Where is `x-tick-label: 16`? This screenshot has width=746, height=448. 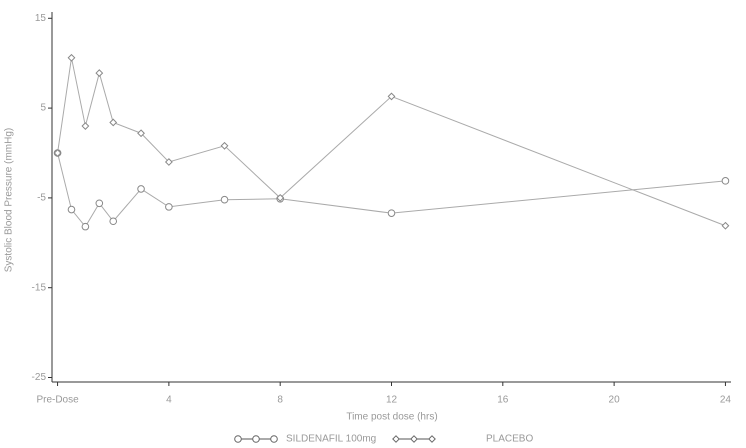 x-tick-label: 16 is located at coordinates (503, 400).